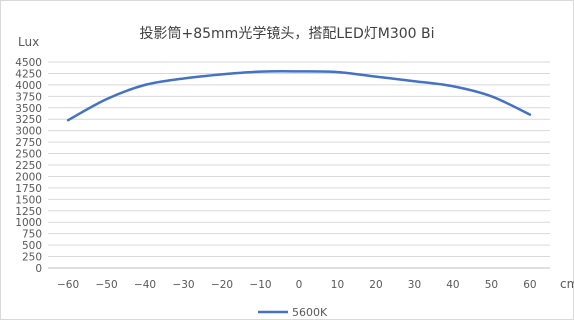 The image size is (574, 320). I want to click on x-tick-label: −40, so click(145, 285).